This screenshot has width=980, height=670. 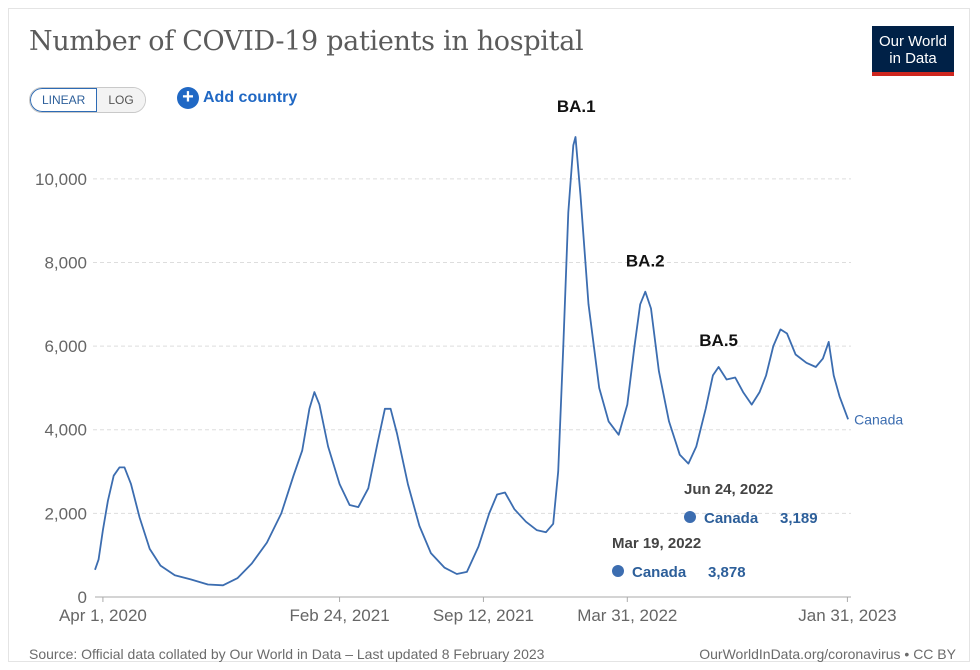 I want to click on logo-line-2: in Data, so click(x=913, y=58).